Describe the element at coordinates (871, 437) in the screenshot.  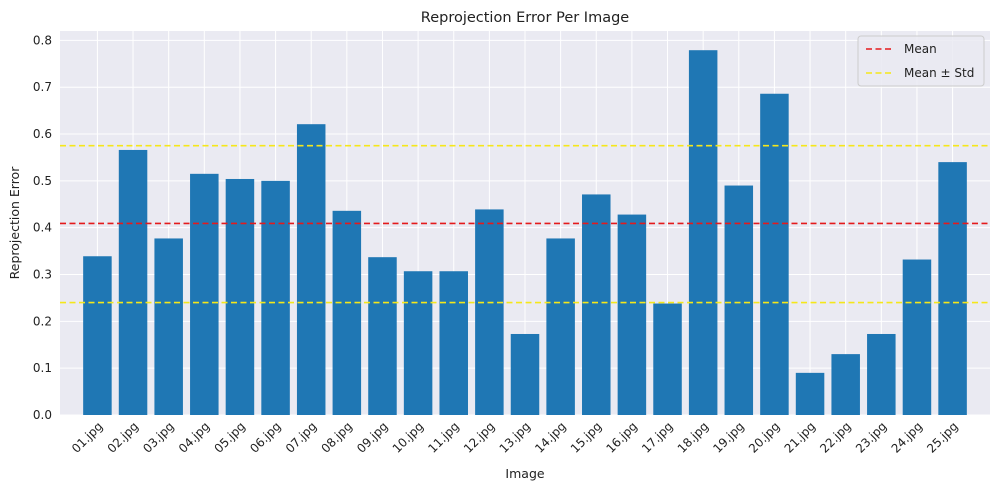
I see `x-tick-label: 23.jpg` at that location.